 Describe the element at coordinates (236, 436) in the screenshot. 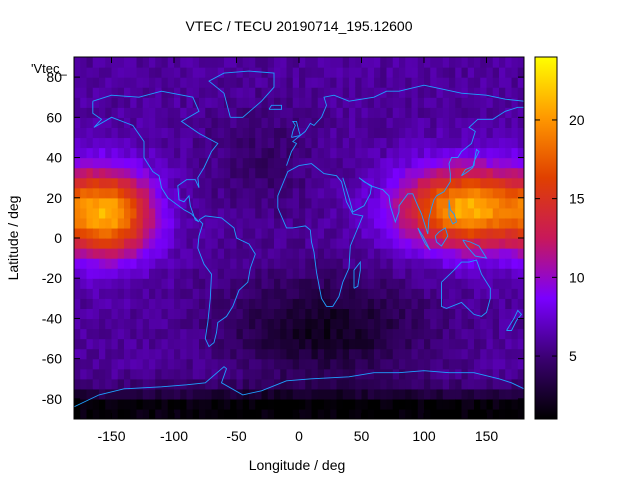

I see `x-tick-label: -50` at that location.